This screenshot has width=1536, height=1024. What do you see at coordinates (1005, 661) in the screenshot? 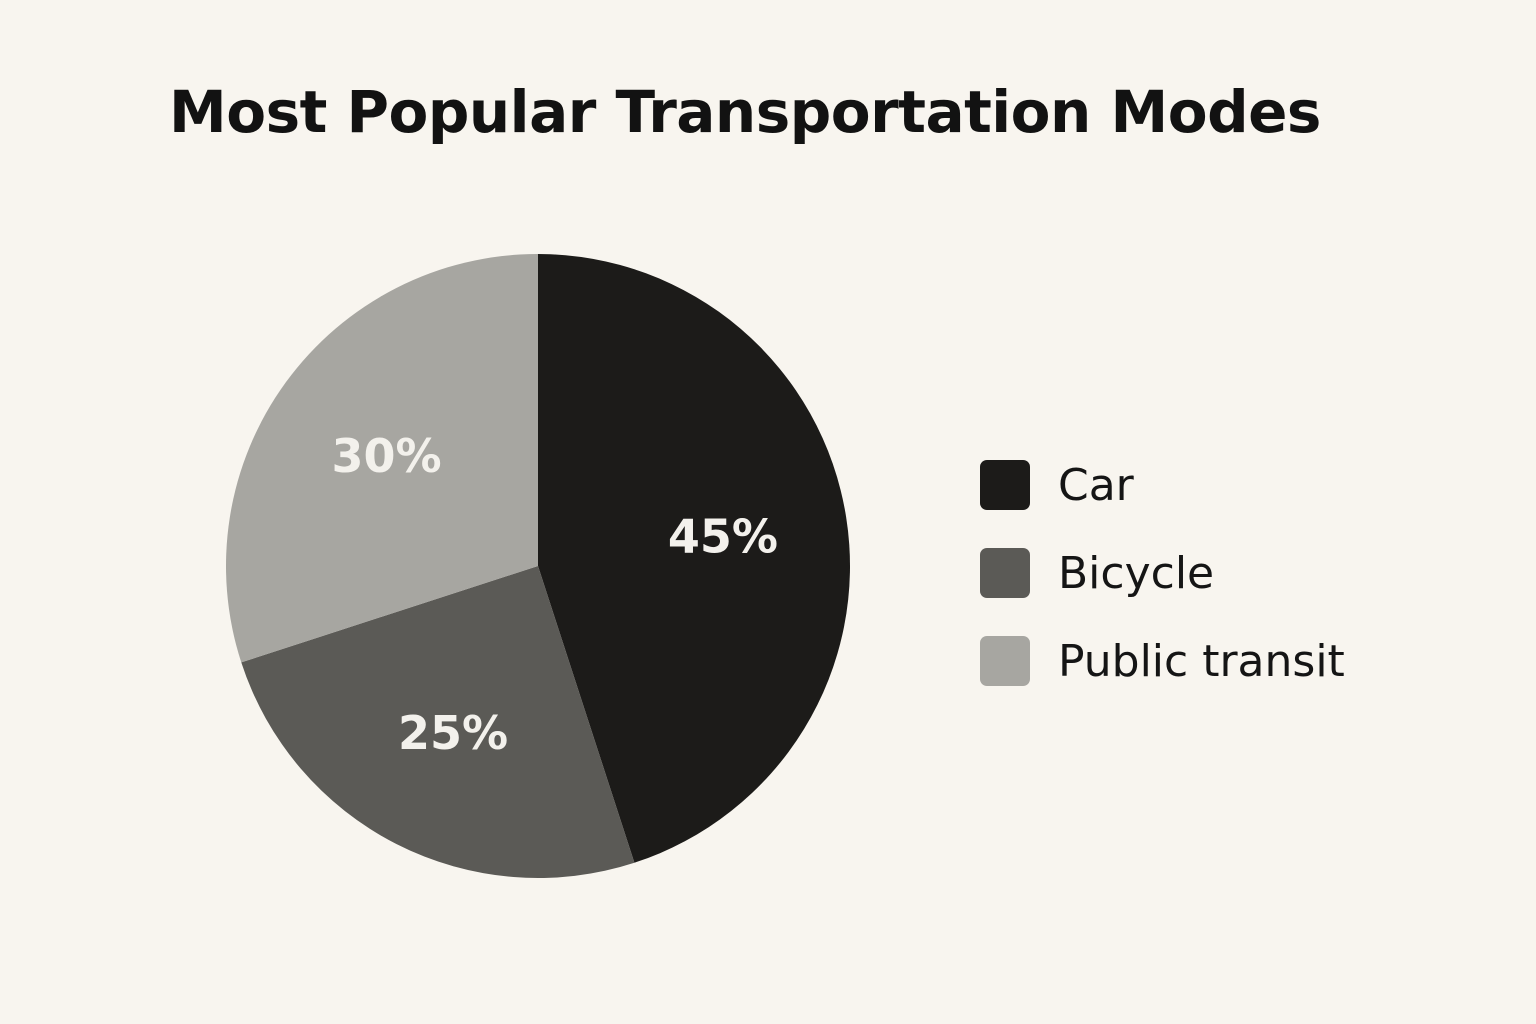
I see `legend-swatch-public-transit` at bounding box center [1005, 661].